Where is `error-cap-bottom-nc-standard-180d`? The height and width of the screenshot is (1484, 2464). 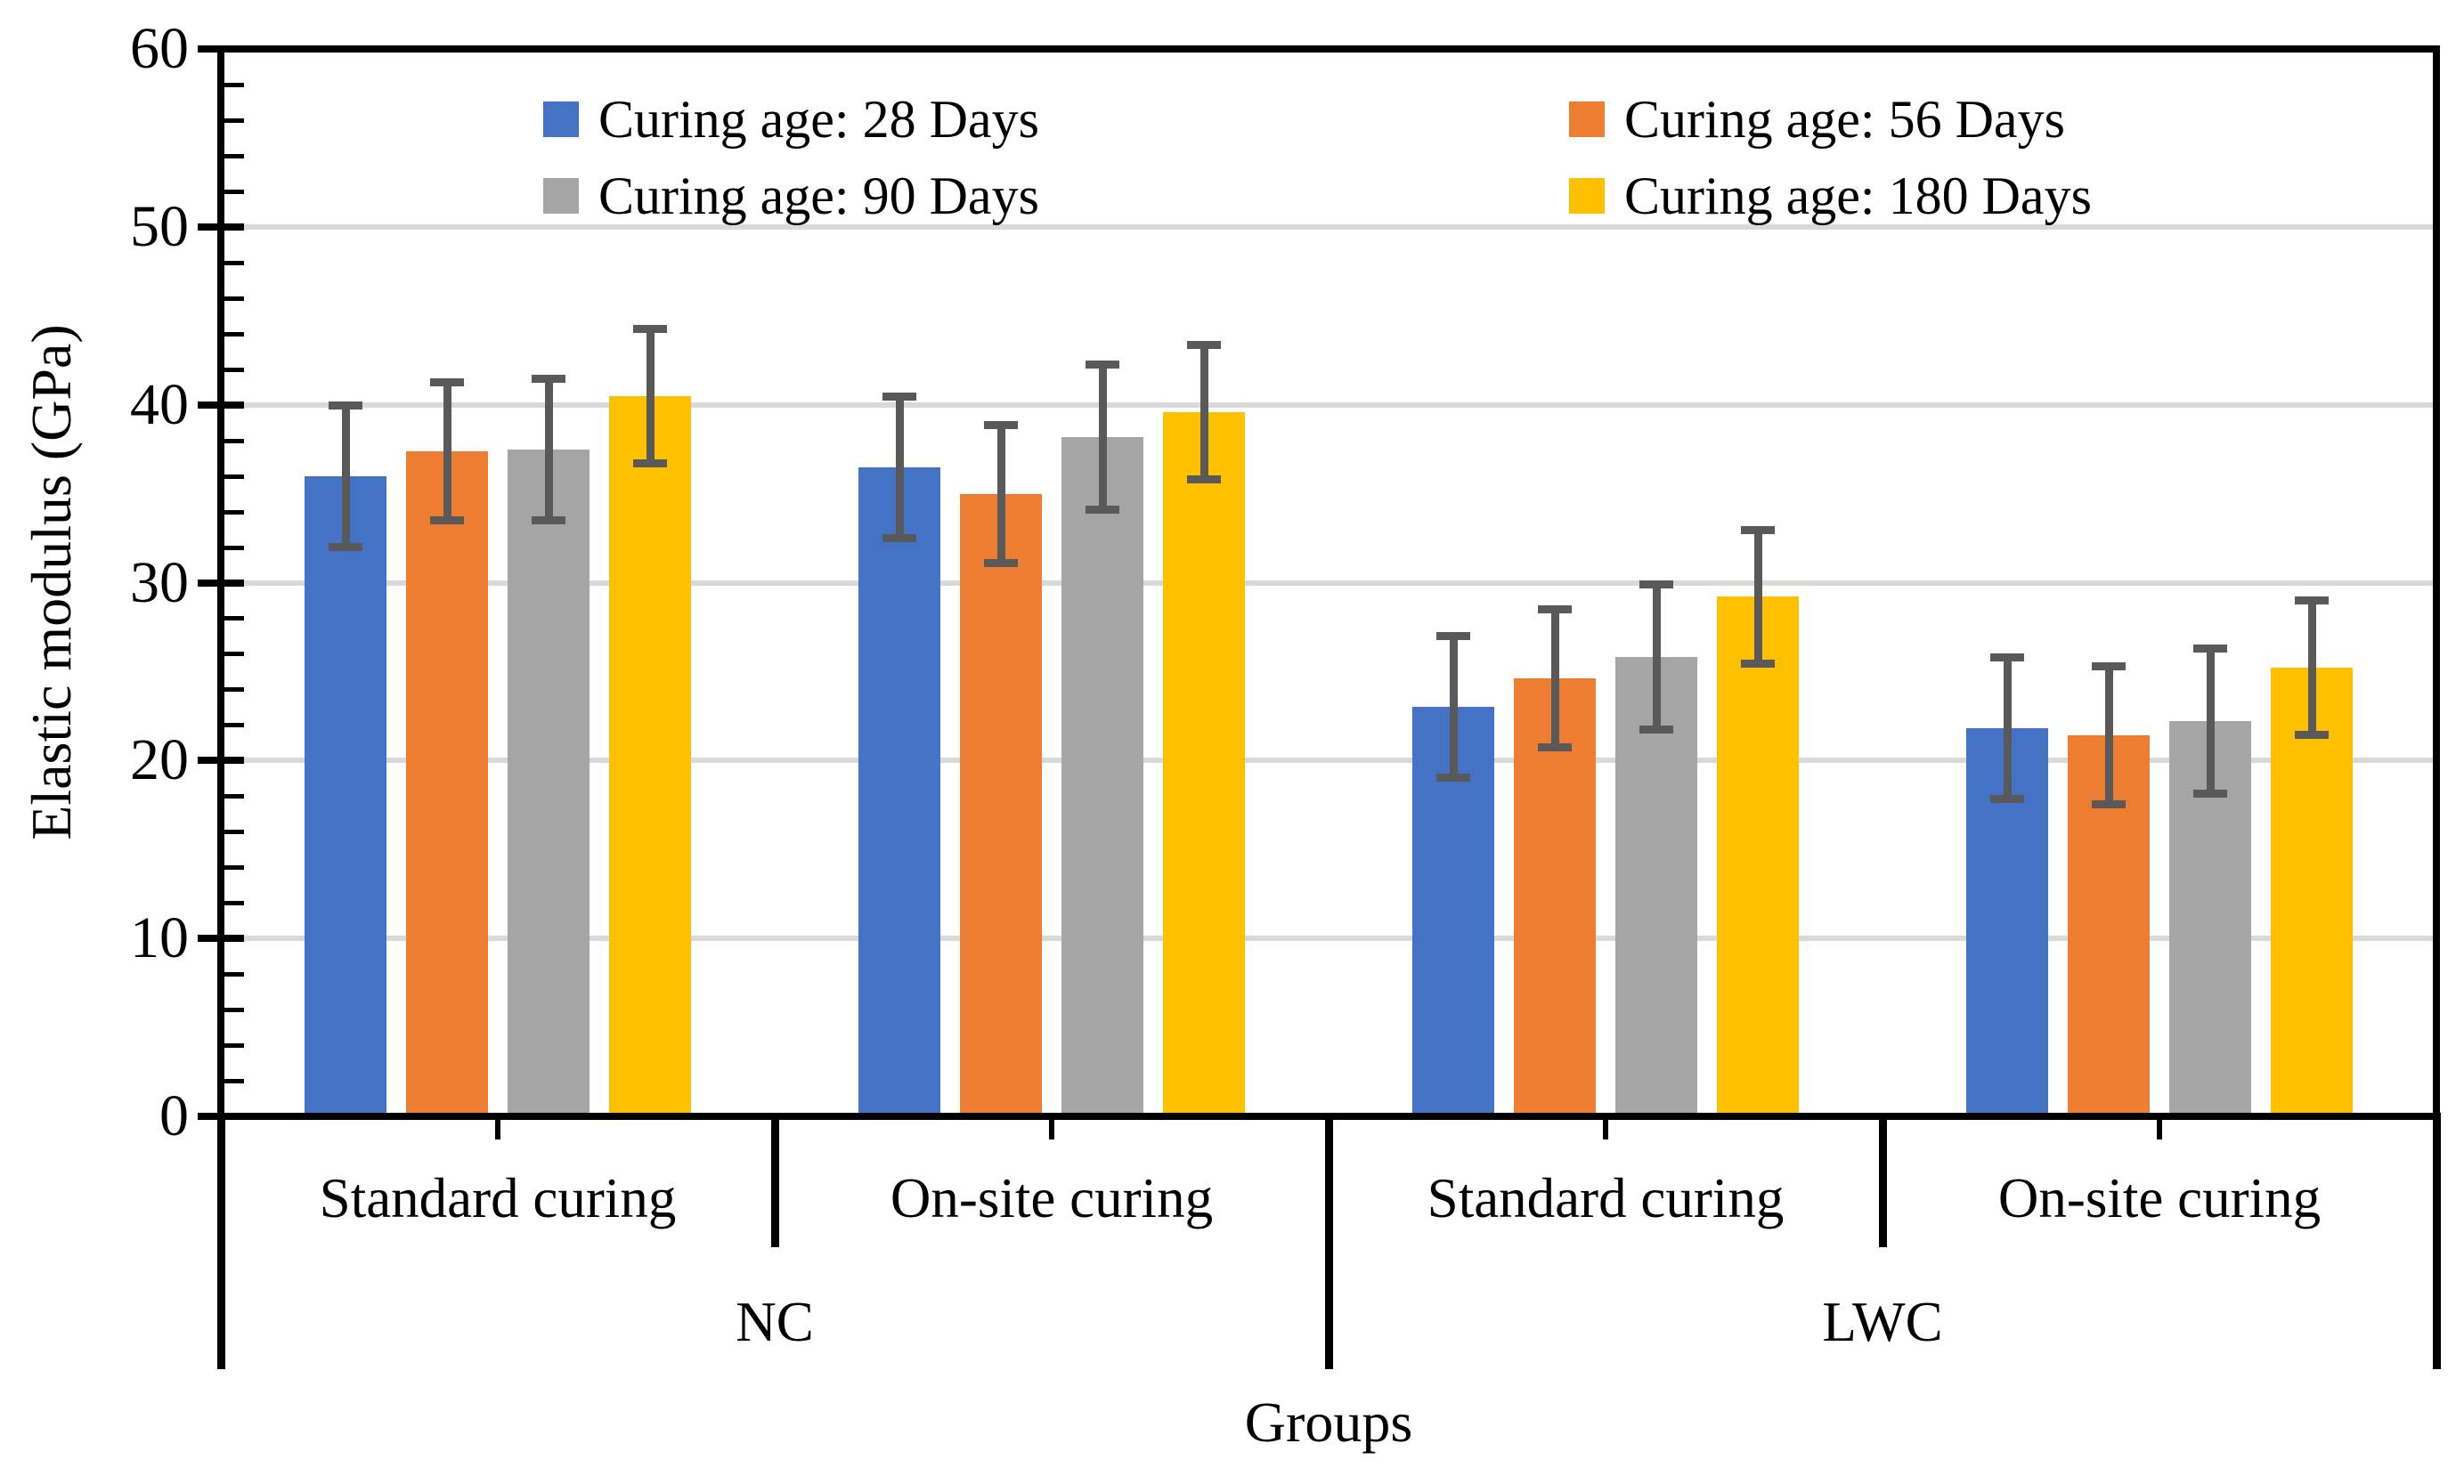 error-cap-bottom-nc-standard-180d is located at coordinates (650, 462).